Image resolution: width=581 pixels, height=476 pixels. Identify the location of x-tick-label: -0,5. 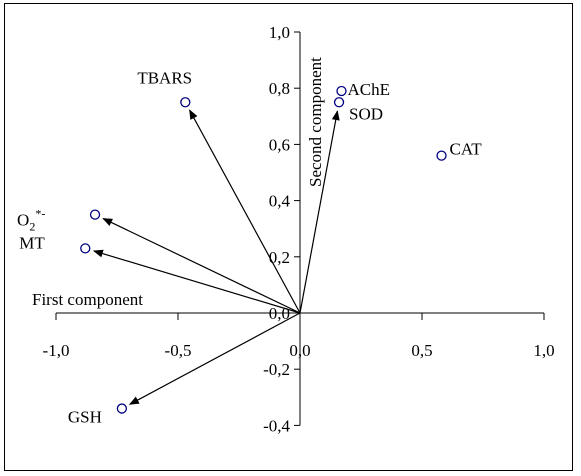
(178, 350).